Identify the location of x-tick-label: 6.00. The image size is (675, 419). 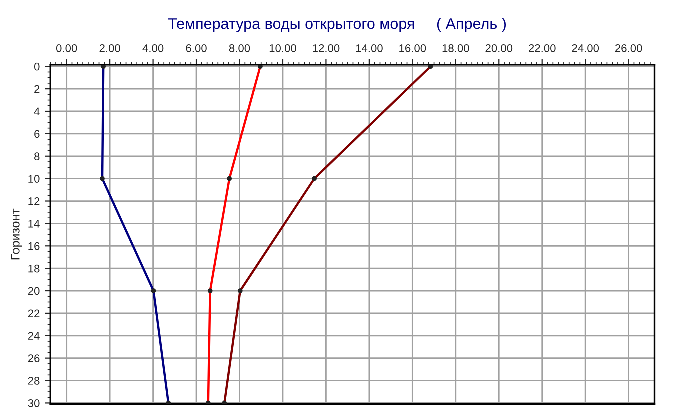
(196, 48).